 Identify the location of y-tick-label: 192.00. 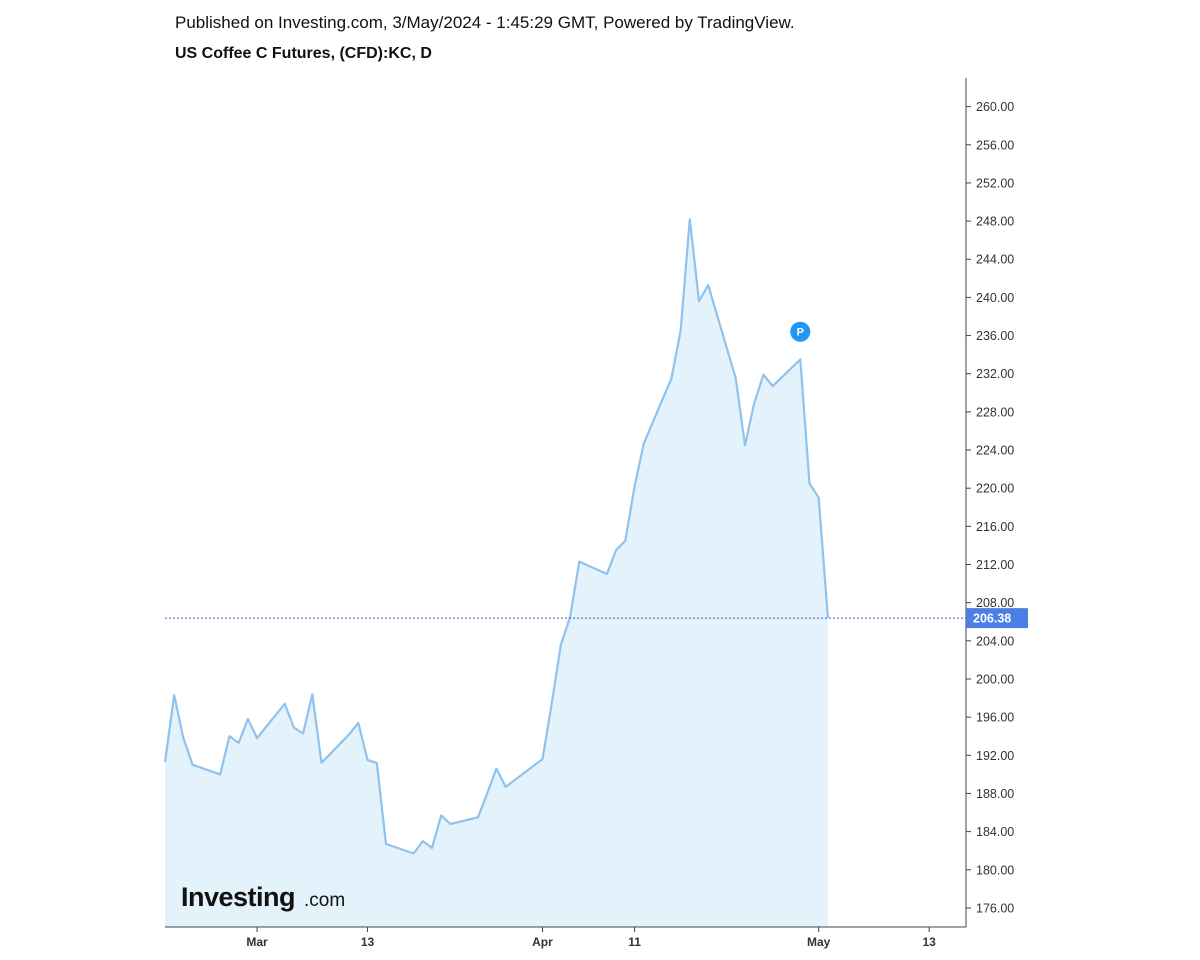
(995, 756).